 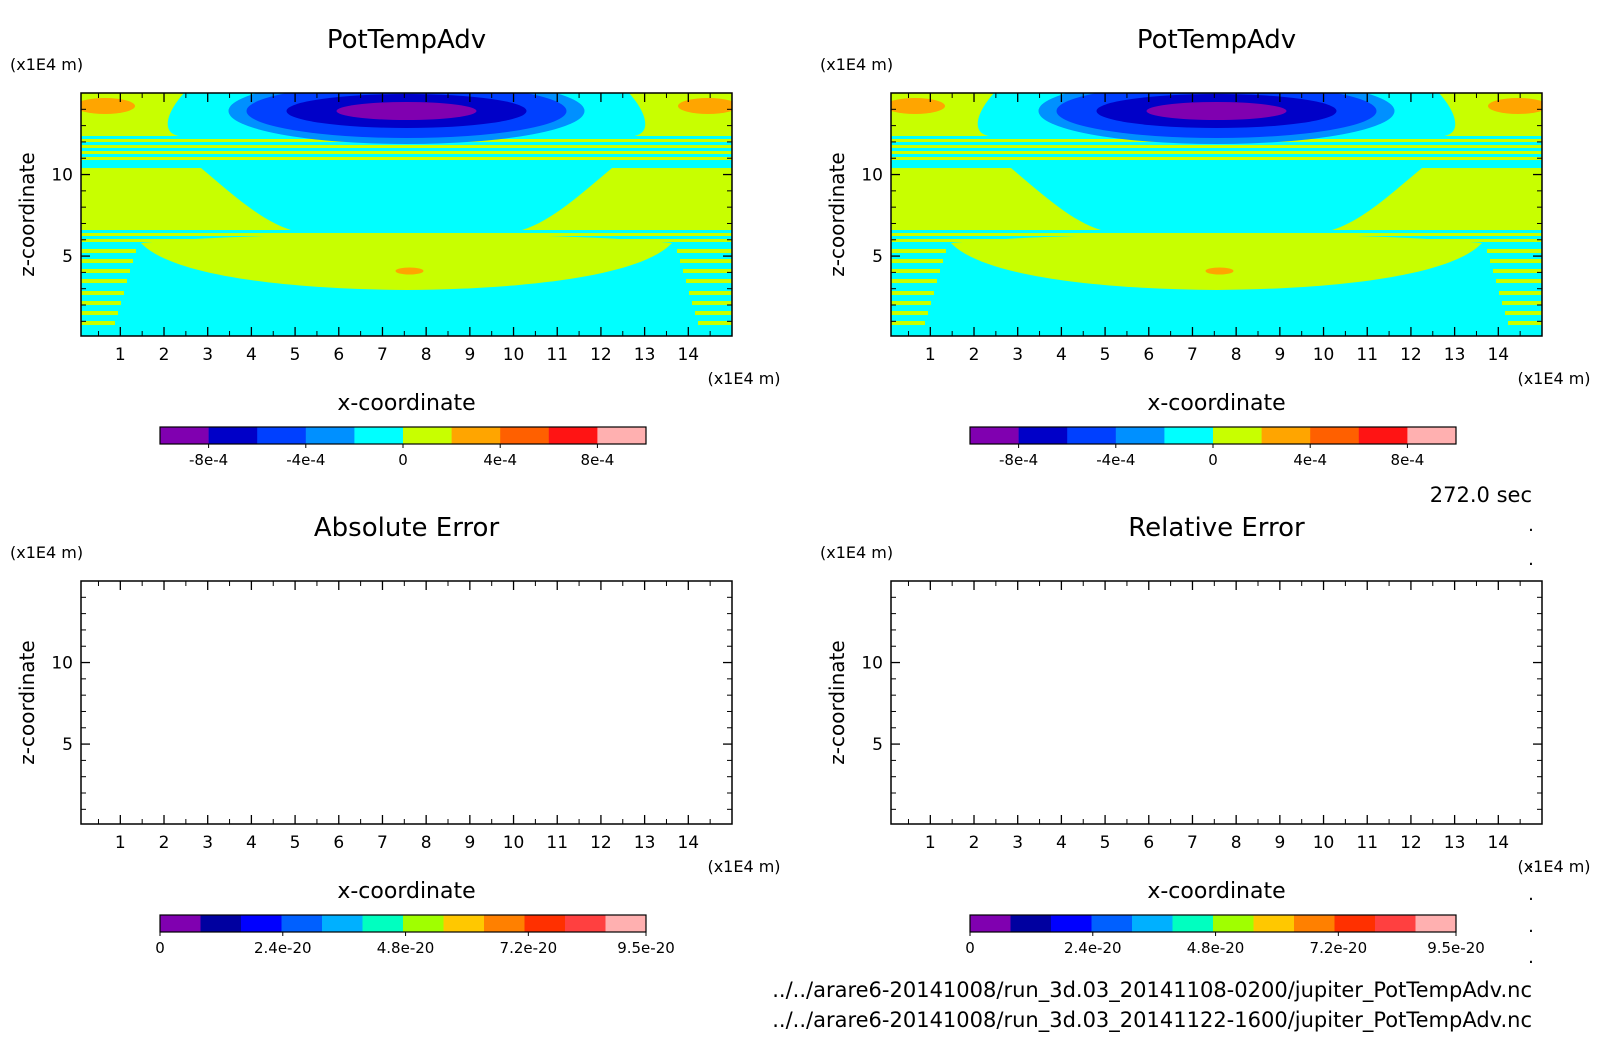 What do you see at coordinates (646, 948) in the screenshot?
I see `colorbar-tick-label: 9.5e-20` at bounding box center [646, 948].